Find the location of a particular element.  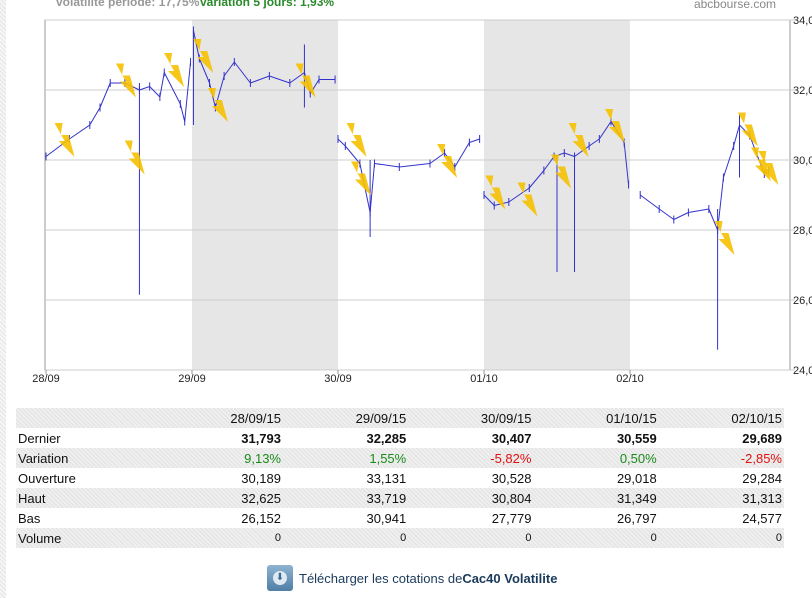

col-header: 30/09/15 is located at coordinates (506, 418).